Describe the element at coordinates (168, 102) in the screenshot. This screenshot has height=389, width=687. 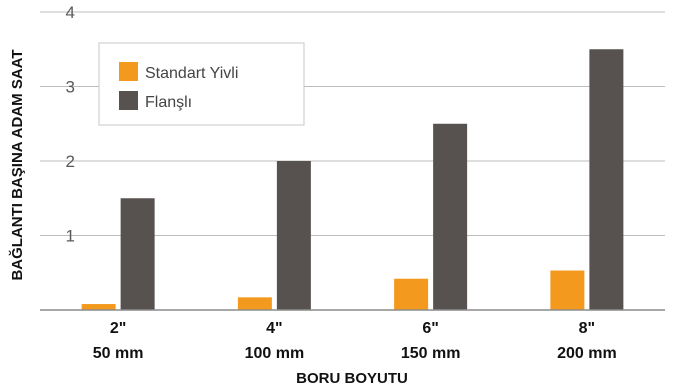
I see `legend-label-flansli: Flanşlı` at that location.